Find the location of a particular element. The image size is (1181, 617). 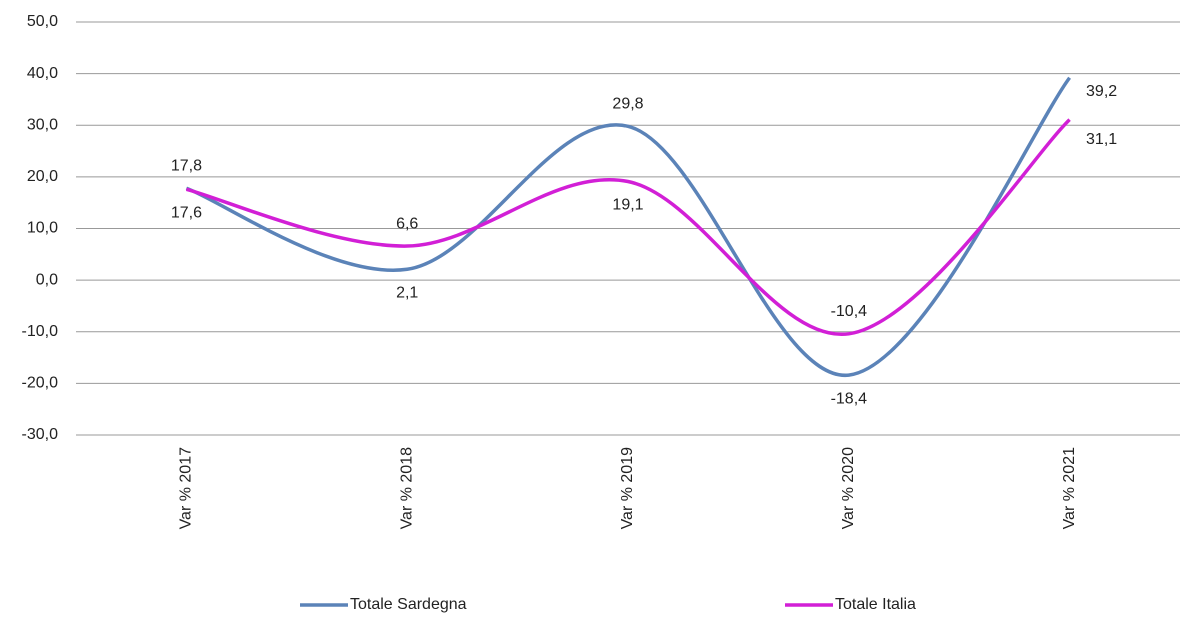

x-tick-label: Var % 2019 is located at coordinates (627, 488).